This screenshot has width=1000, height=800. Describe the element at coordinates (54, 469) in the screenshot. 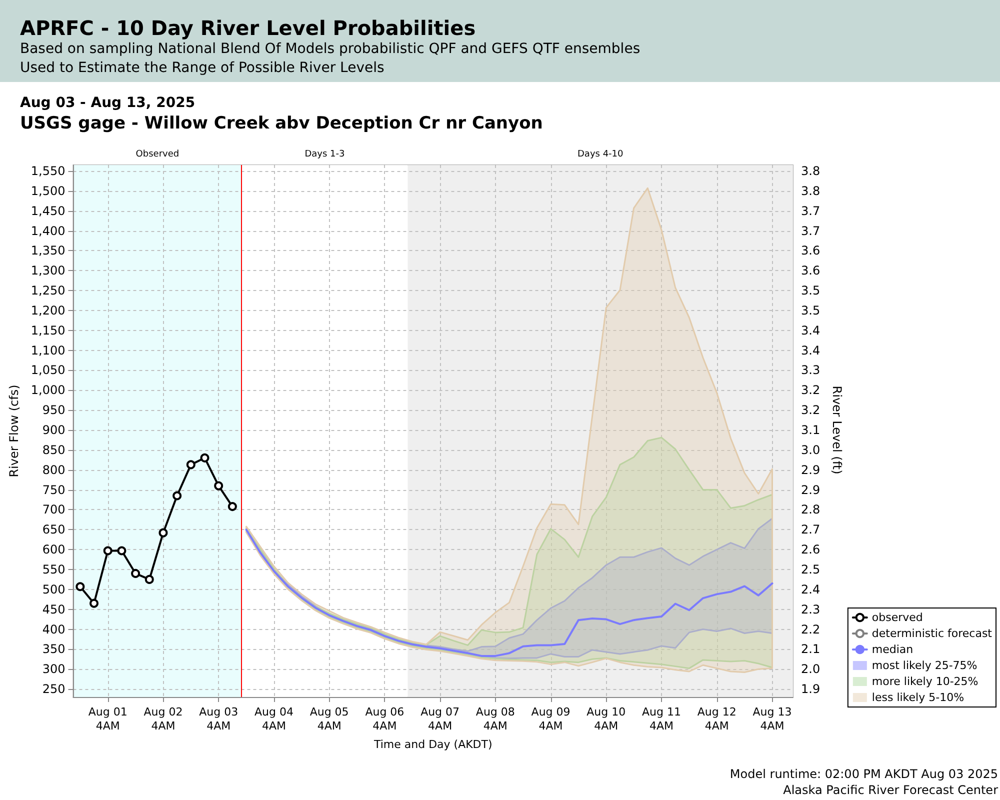

I see `y-tick-label: 800` at that location.